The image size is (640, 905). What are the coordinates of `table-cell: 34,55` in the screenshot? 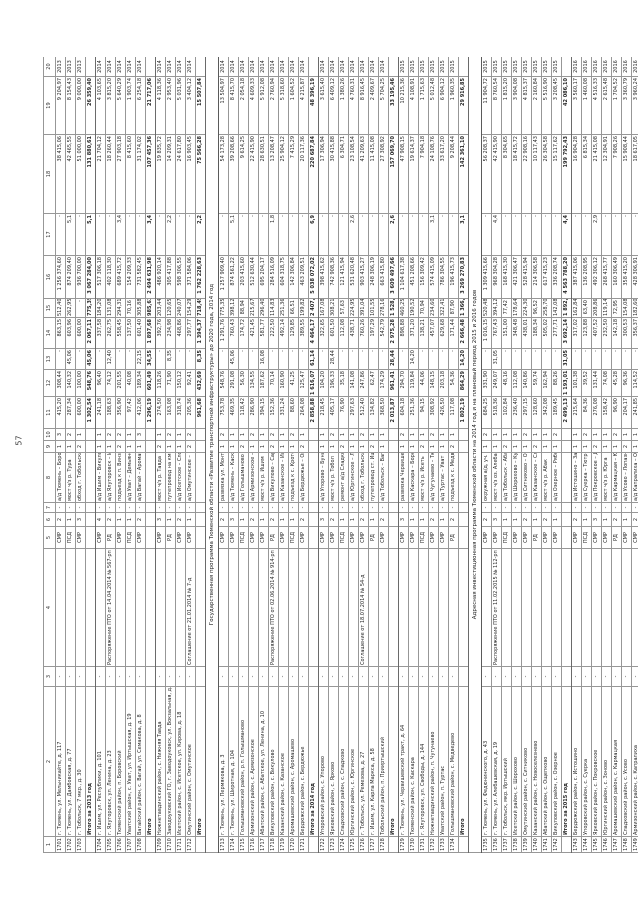 It's located at (150, 359).